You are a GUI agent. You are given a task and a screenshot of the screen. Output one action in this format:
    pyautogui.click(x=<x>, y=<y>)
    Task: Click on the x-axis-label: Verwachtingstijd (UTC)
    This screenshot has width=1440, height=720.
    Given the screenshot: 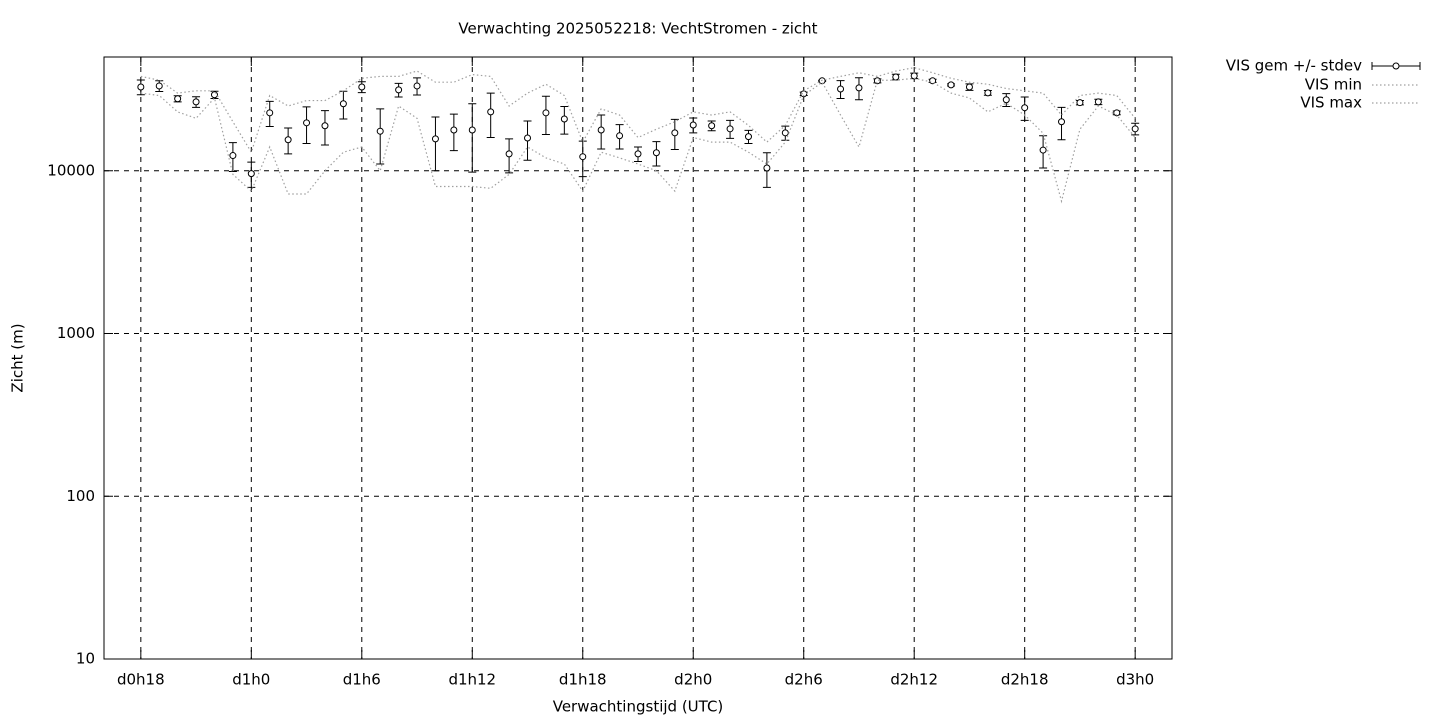 What is the action you would take?
    pyautogui.click(x=638, y=707)
    